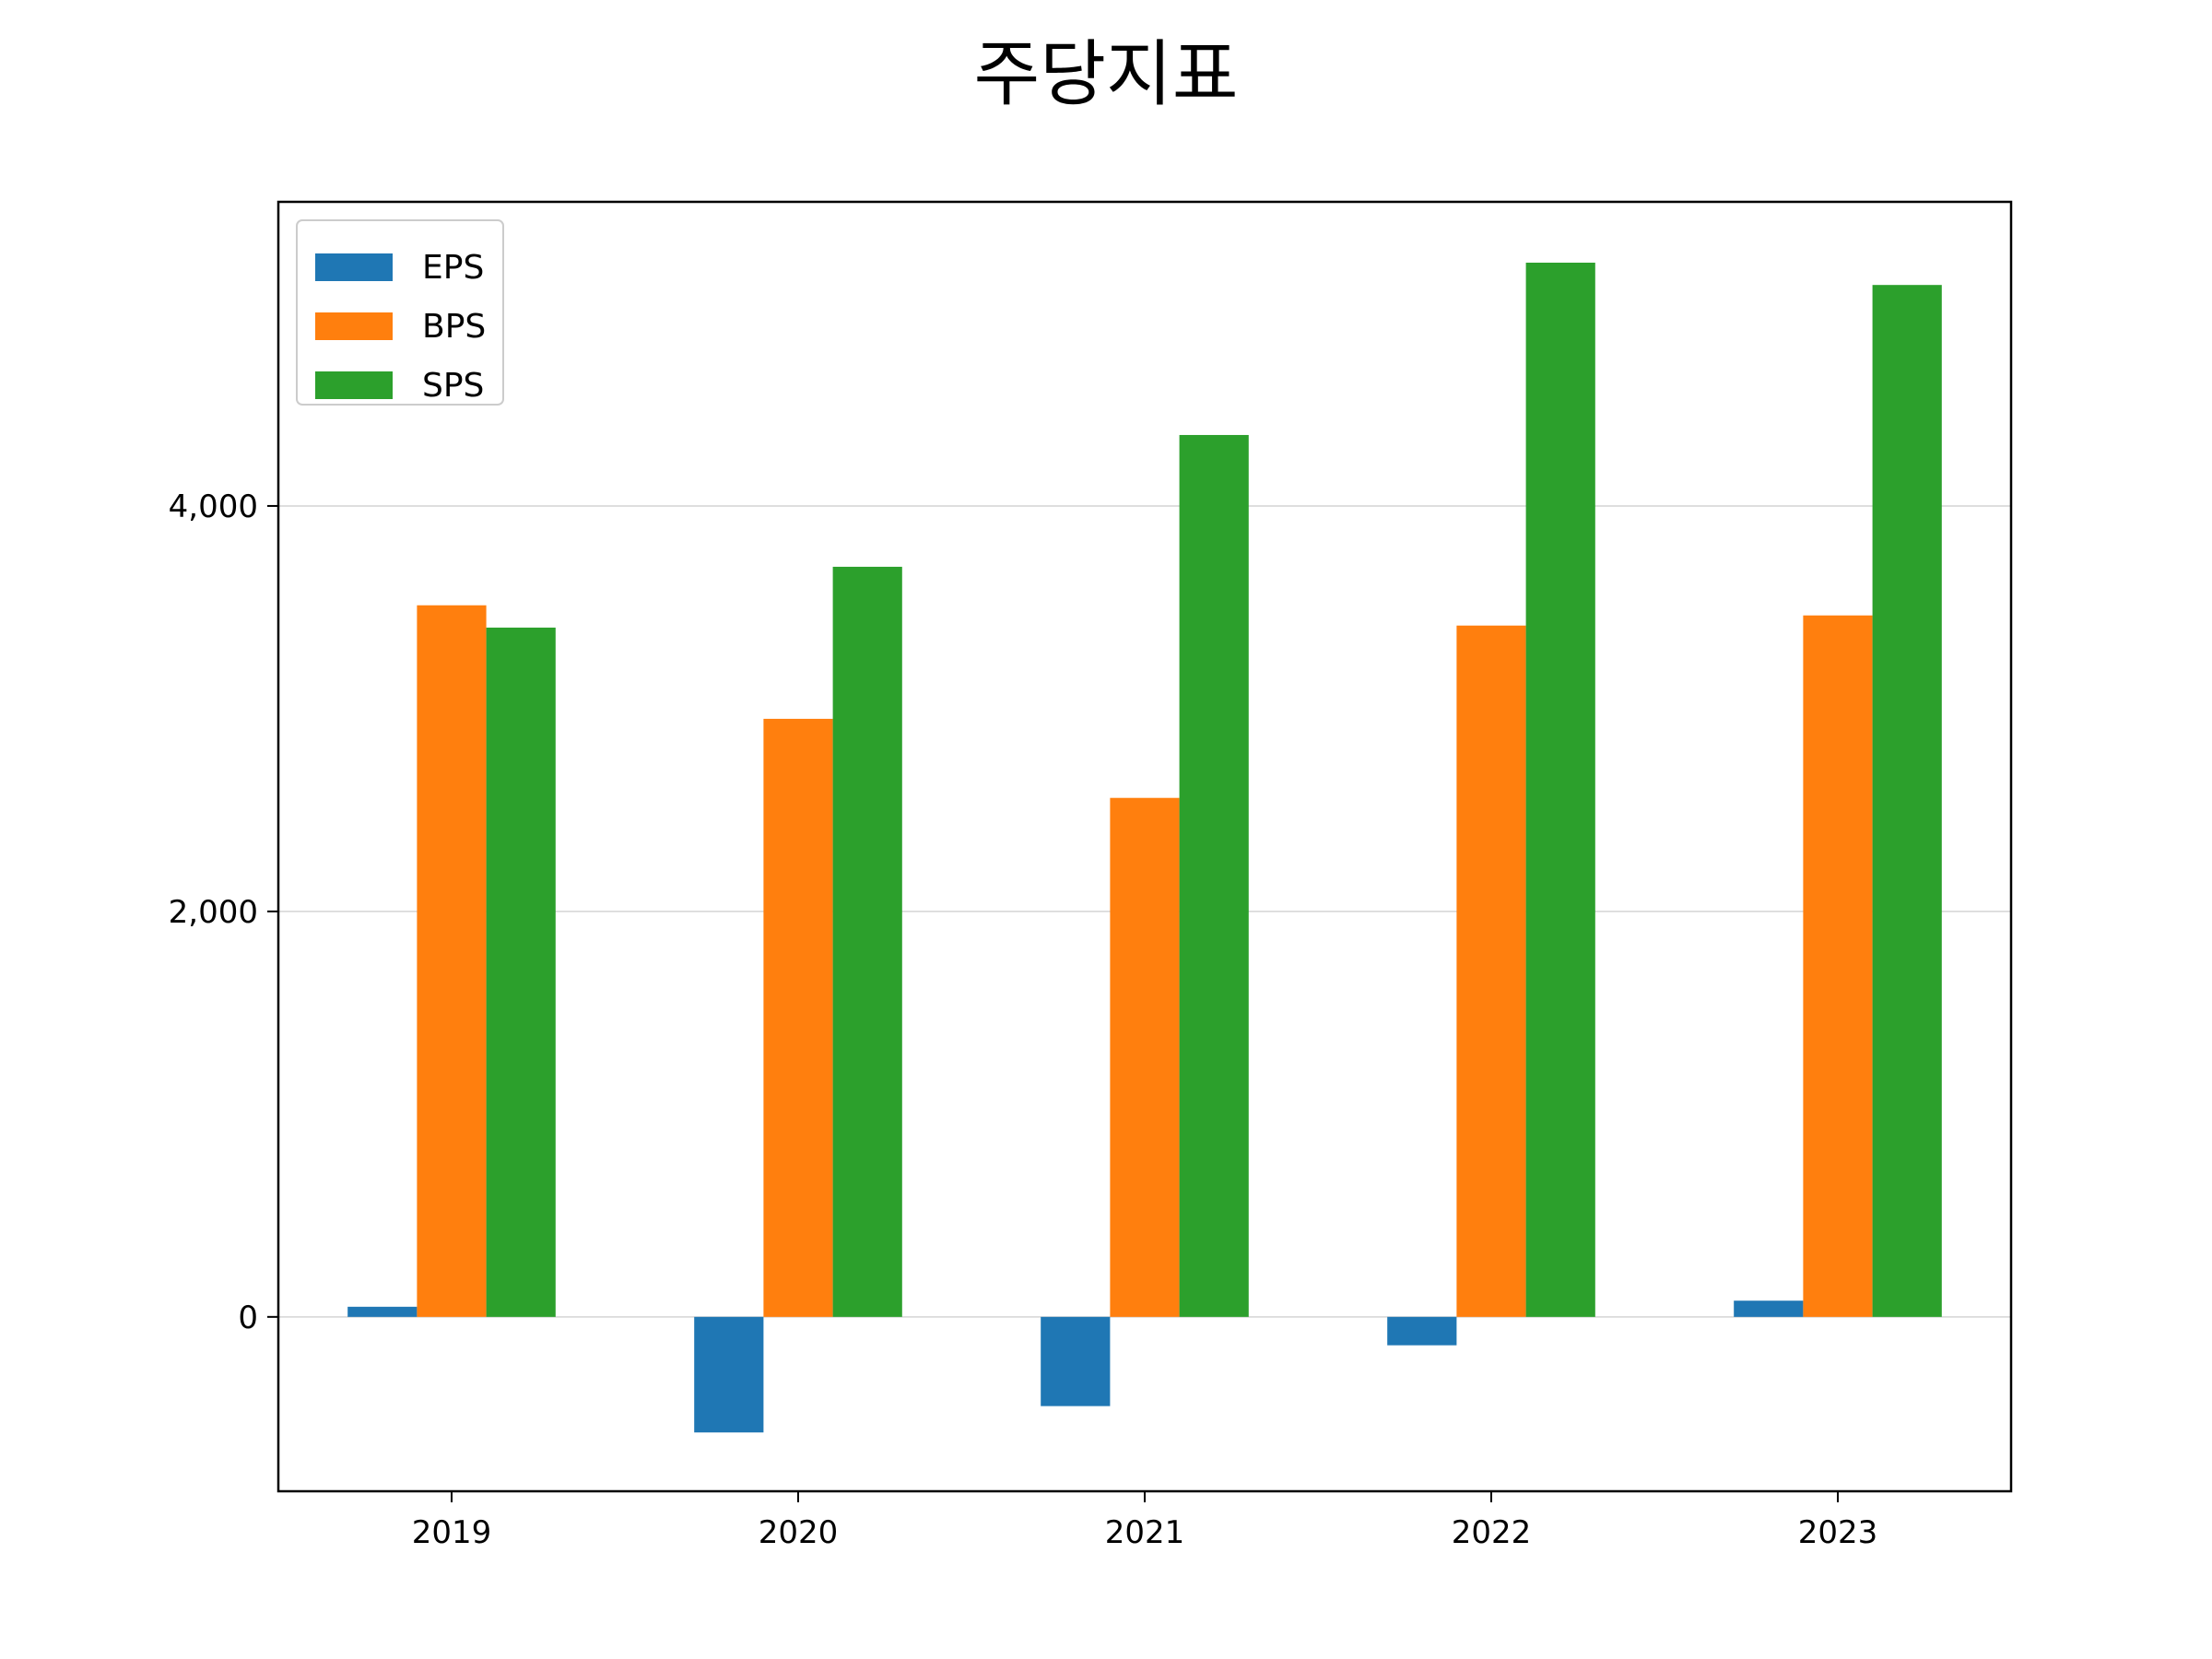  I want to click on x-tick-label: 2022, so click(1492, 1532).